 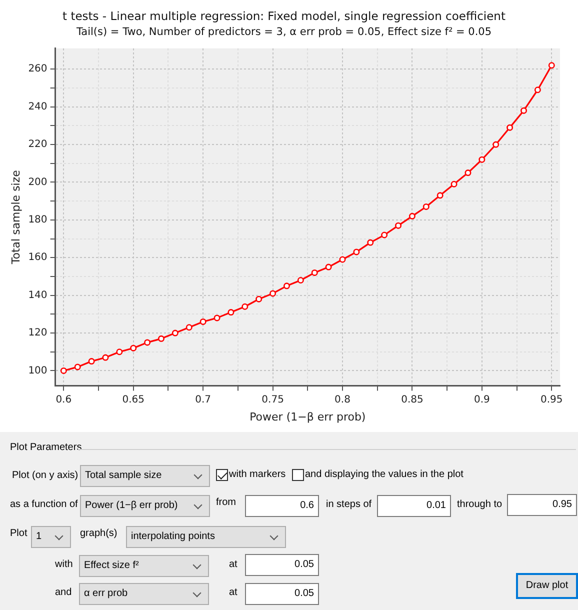 I want to click on text: Draw plot, so click(x=547, y=585).